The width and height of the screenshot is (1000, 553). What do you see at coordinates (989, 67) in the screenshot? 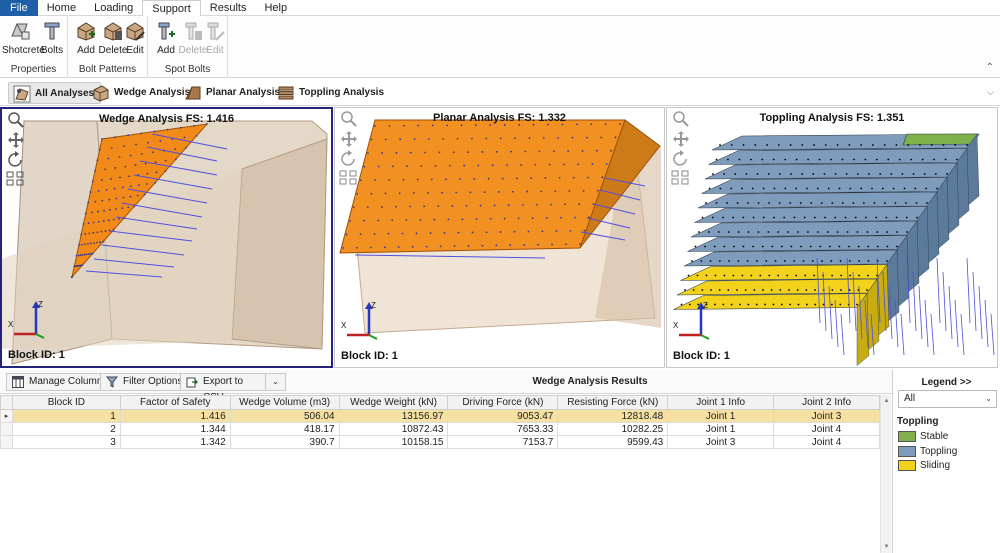
I see `ribbon-collapse-icon: ⌃` at bounding box center [989, 67].